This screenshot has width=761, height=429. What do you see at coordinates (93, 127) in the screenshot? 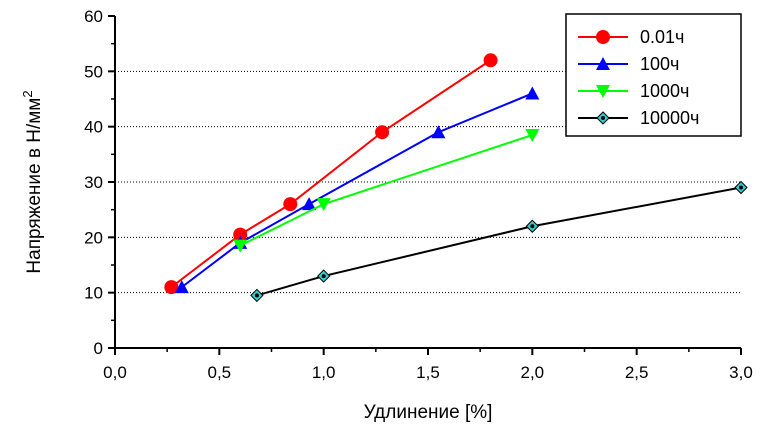
I see `y-tick-label: 40` at bounding box center [93, 127].